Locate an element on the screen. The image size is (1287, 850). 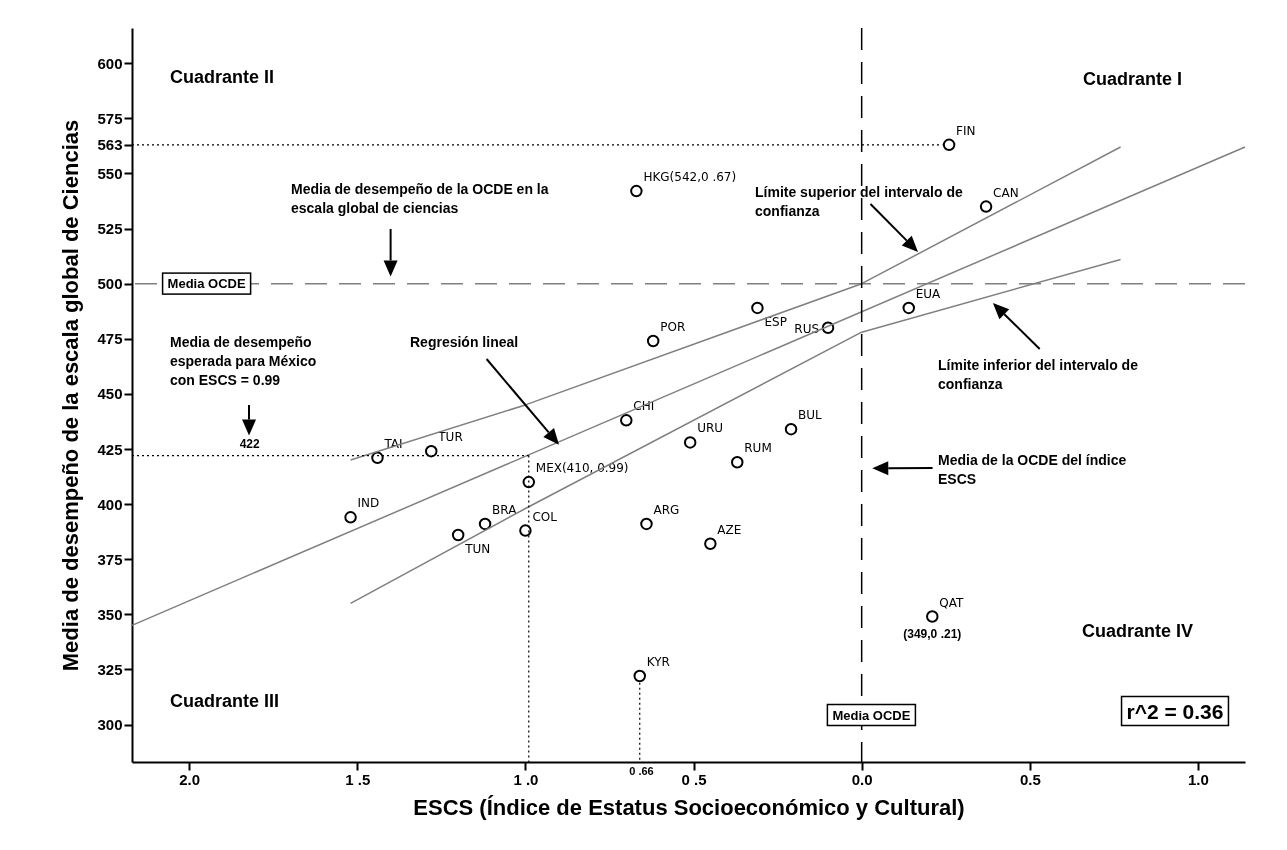
data-label: TUR is located at coordinates (450, 437).